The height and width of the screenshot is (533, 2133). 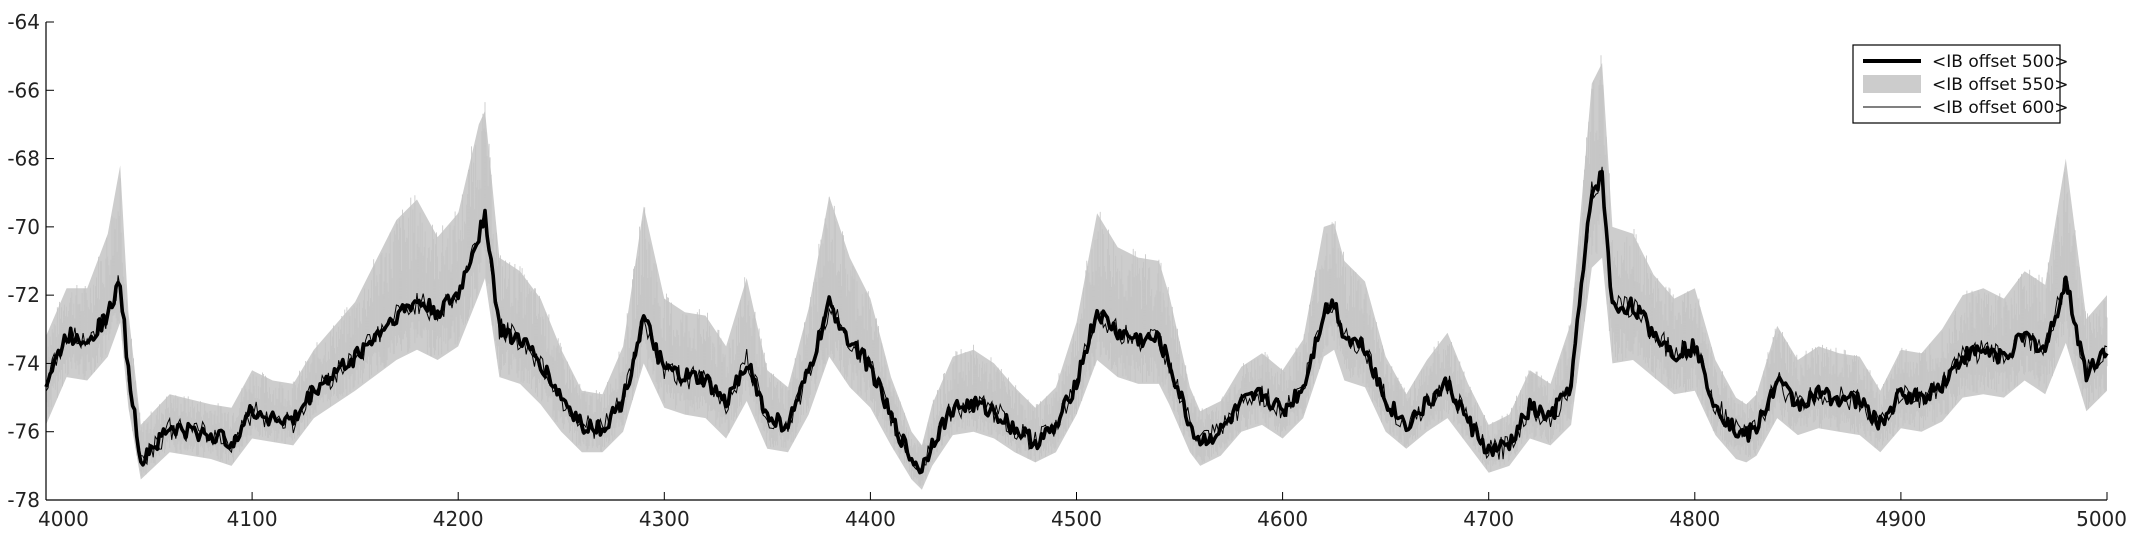 What do you see at coordinates (458, 519) in the screenshot?
I see `x-tick-label: 4200` at bounding box center [458, 519].